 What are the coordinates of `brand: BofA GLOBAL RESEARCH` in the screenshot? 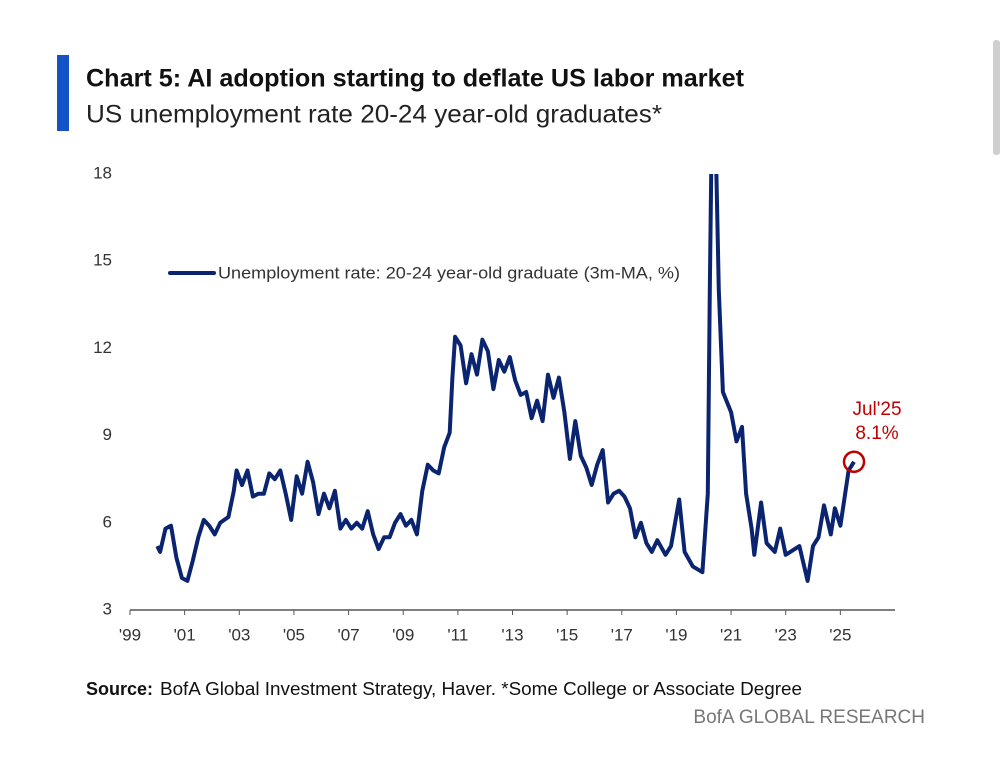 It's located at (809, 717).